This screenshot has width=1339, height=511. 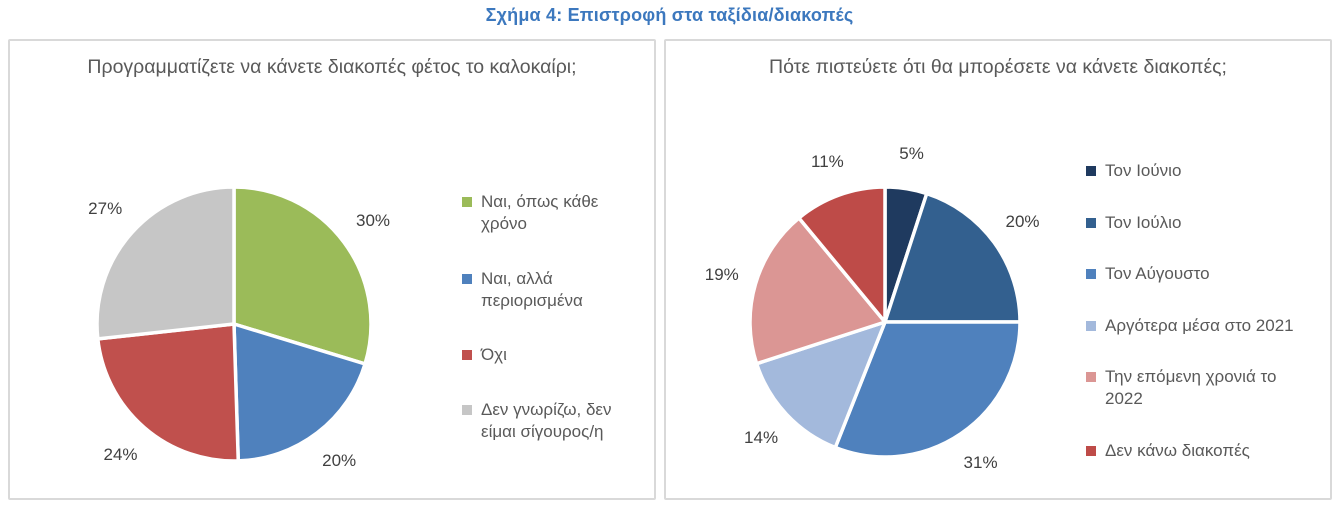 I want to click on legend-item: Δεν κάνω διακοπές, so click(x=1206, y=451).